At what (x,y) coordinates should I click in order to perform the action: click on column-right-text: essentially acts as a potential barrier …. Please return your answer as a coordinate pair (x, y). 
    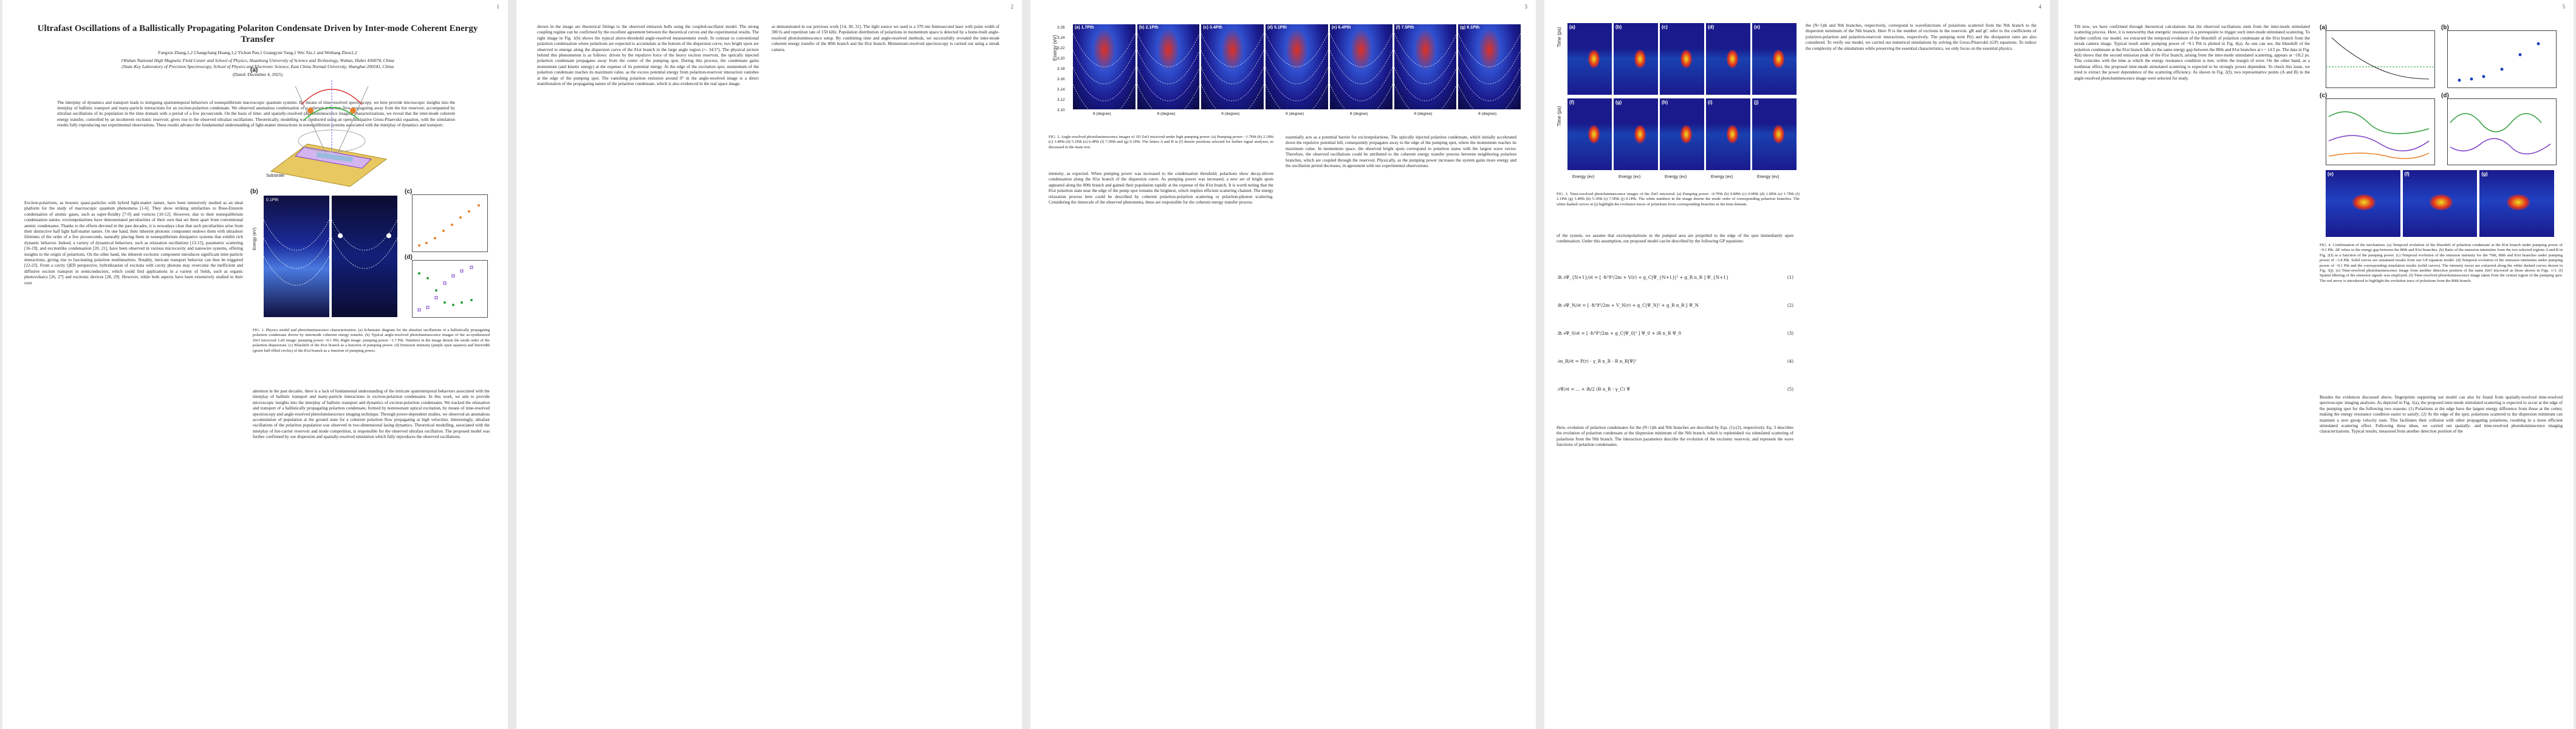
    Looking at the image, I should click on (1401, 152).